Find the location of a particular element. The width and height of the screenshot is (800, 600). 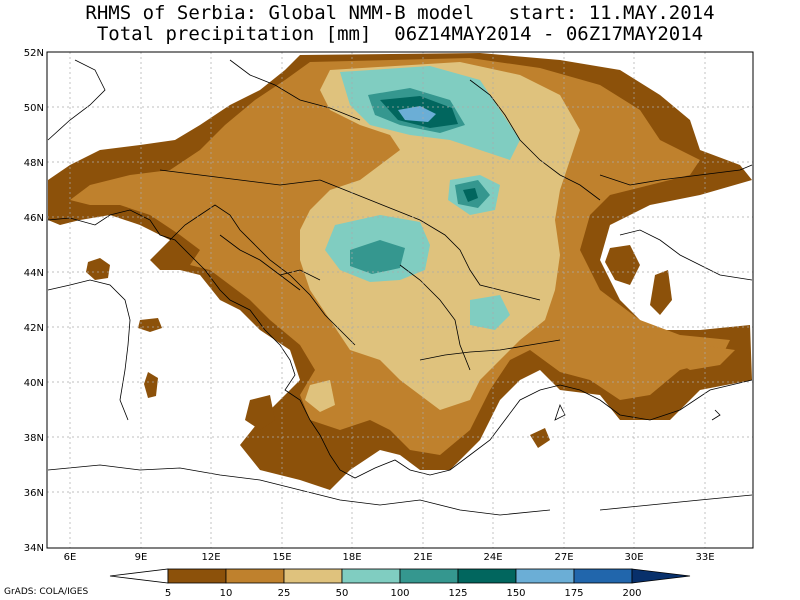

colorbar-tick-label: 125 is located at coordinates (457, 593).